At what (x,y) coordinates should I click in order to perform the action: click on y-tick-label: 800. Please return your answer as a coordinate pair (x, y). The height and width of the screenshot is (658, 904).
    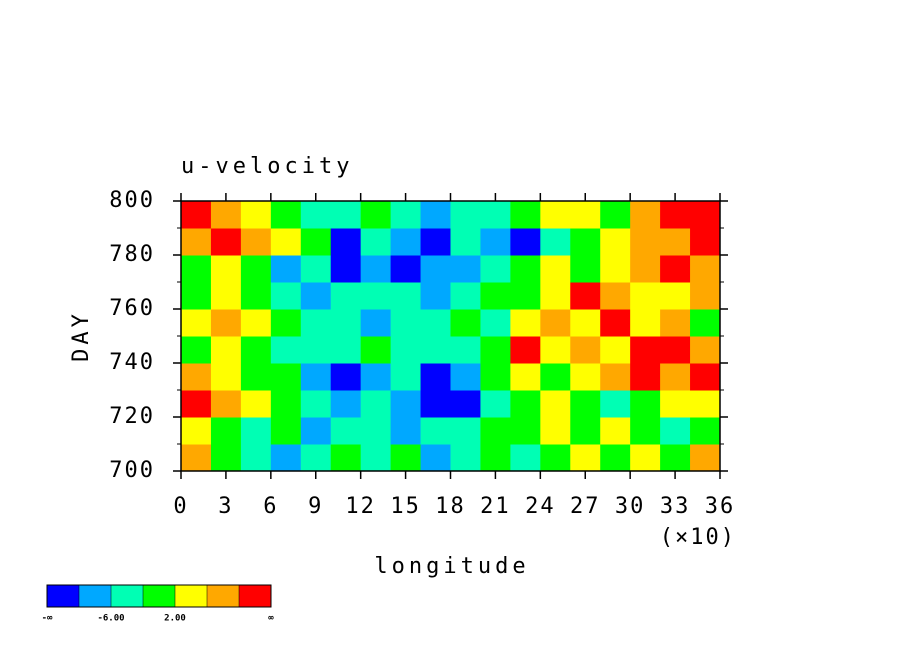
    Looking at the image, I should click on (132, 200).